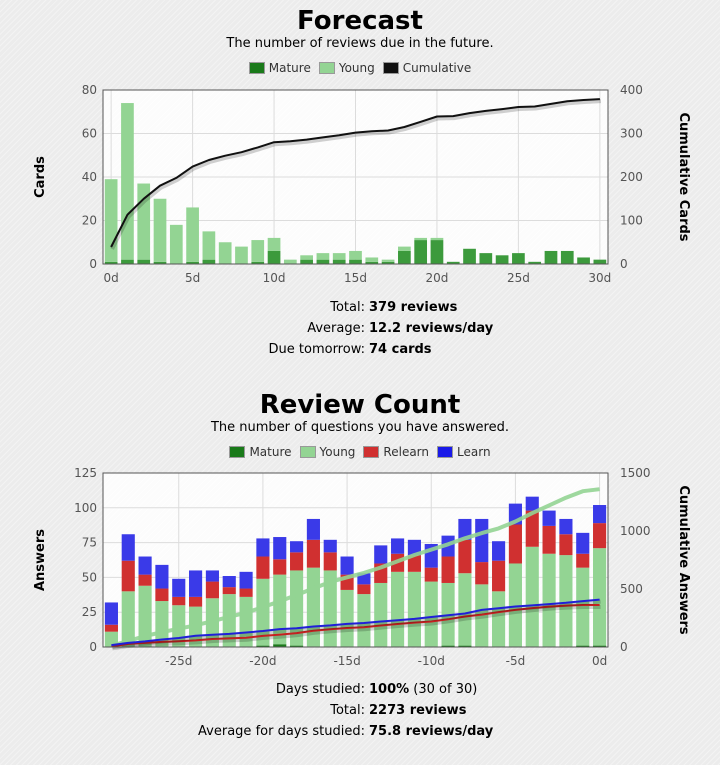 This screenshot has width=720, height=765. Describe the element at coordinates (336, 328) in the screenshot. I see `stat-label: Average:` at that location.